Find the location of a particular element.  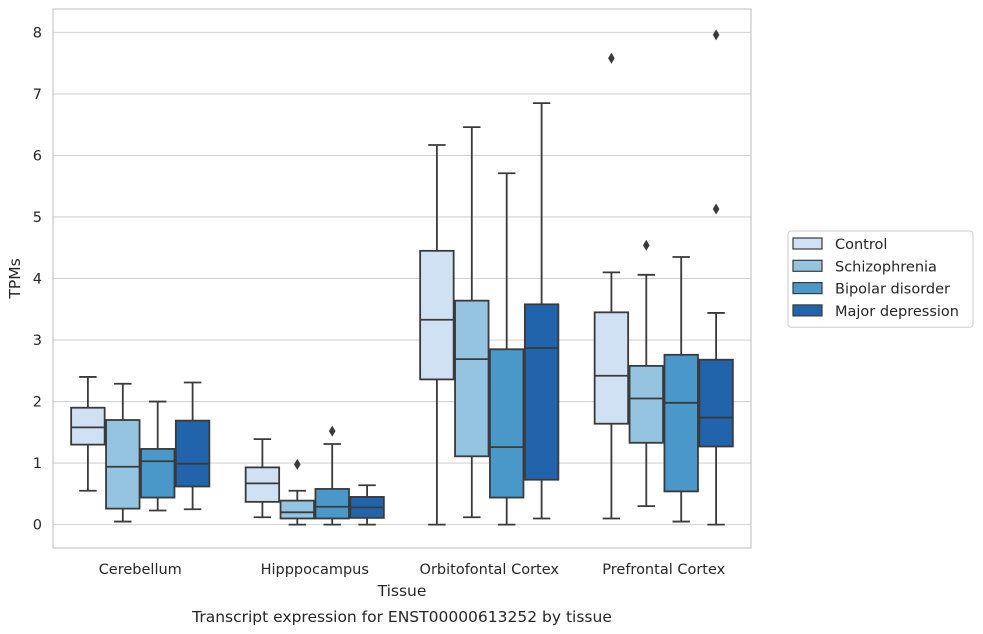

y-tick-label: 4 is located at coordinates (37, 280).